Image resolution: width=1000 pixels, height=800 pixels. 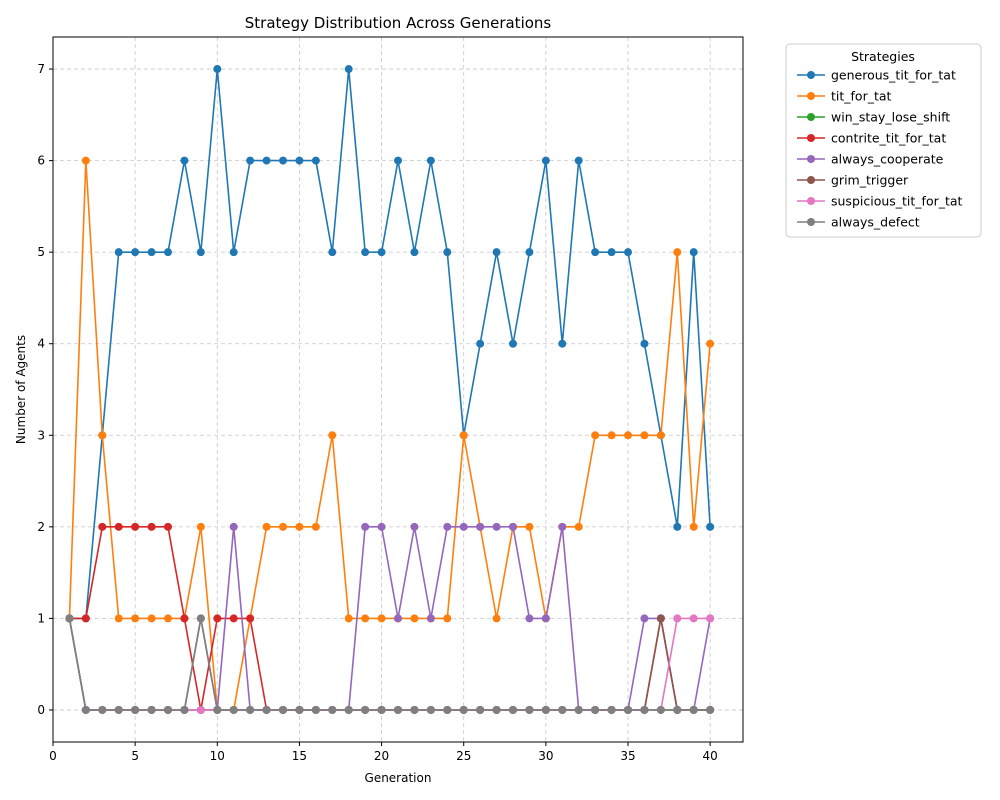 What do you see at coordinates (883, 56) in the screenshot?
I see `legend-title: Strategies` at bounding box center [883, 56].